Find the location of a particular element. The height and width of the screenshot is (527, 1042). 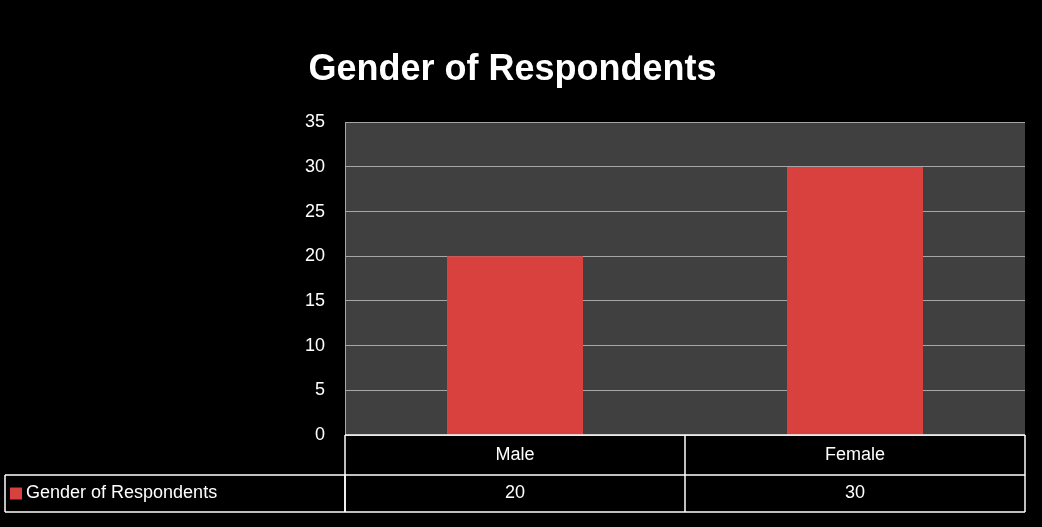

y-tick-label: 0 is located at coordinates (319, 433).